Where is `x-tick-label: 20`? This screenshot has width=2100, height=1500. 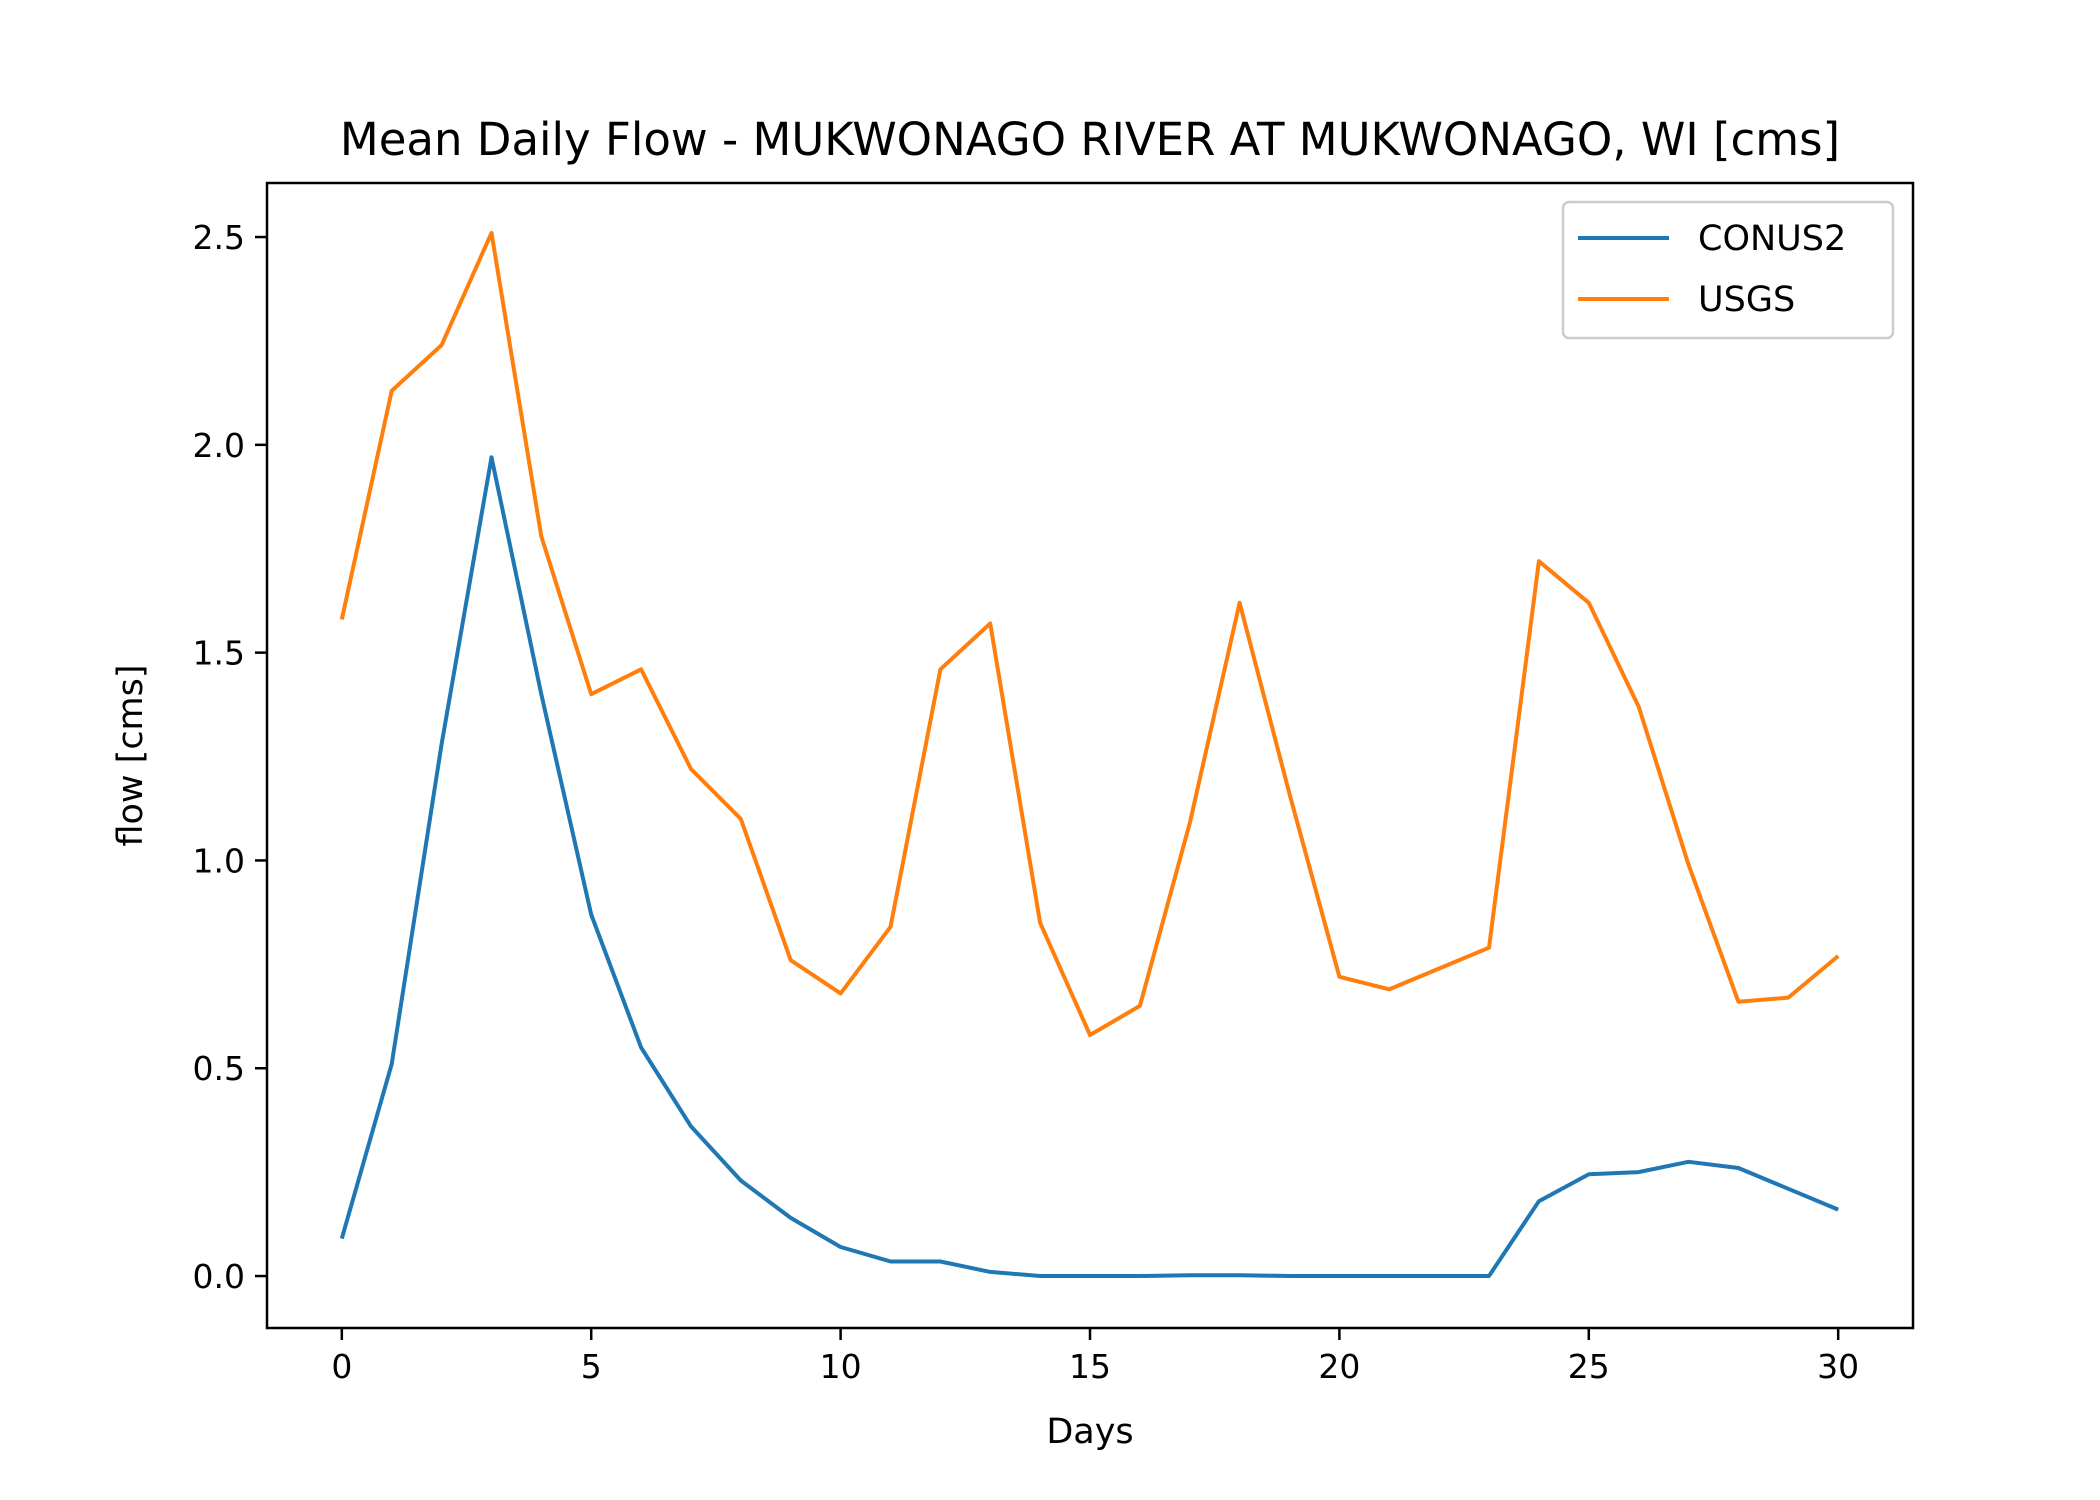 x-tick-label: 20 is located at coordinates (1339, 1366).